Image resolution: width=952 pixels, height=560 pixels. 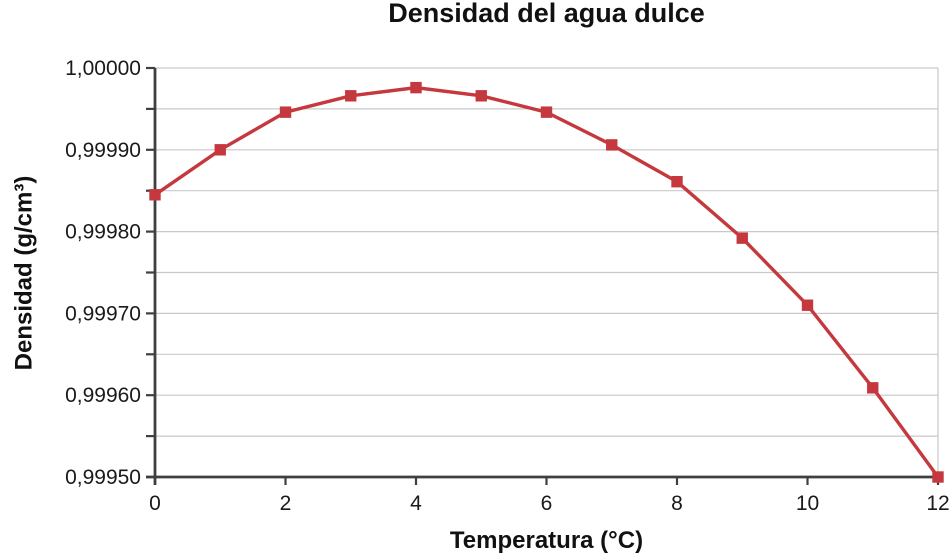 What do you see at coordinates (103, 68) in the screenshot?
I see `y-tick-label: 1,00000` at bounding box center [103, 68].